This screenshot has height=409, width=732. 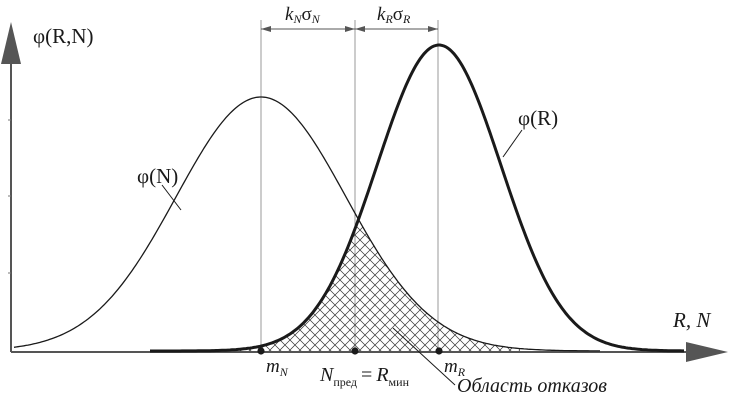 I want to click on limit-label: Nпред = Rмин, so click(x=364, y=376).